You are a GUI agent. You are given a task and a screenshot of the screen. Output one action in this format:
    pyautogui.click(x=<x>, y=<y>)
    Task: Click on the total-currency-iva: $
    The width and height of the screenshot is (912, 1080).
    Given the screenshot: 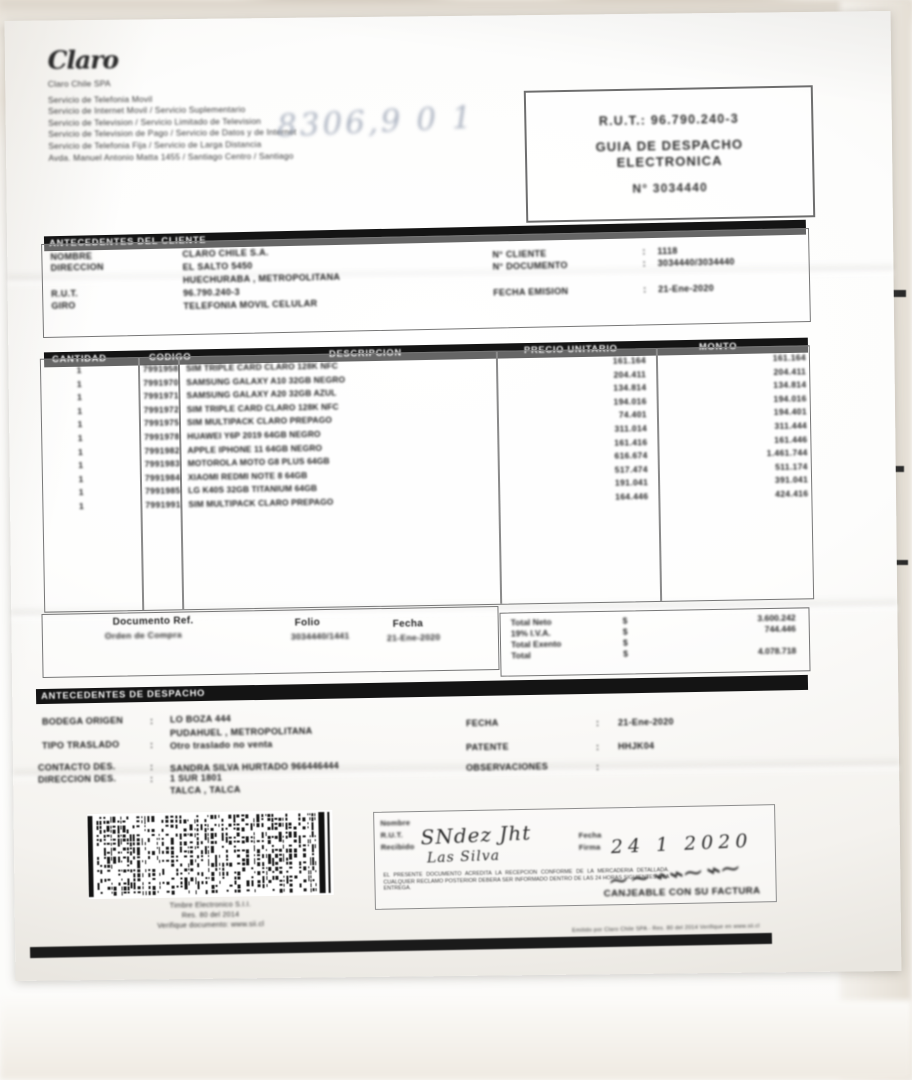 What is the action you would take?
    pyautogui.click(x=625, y=631)
    